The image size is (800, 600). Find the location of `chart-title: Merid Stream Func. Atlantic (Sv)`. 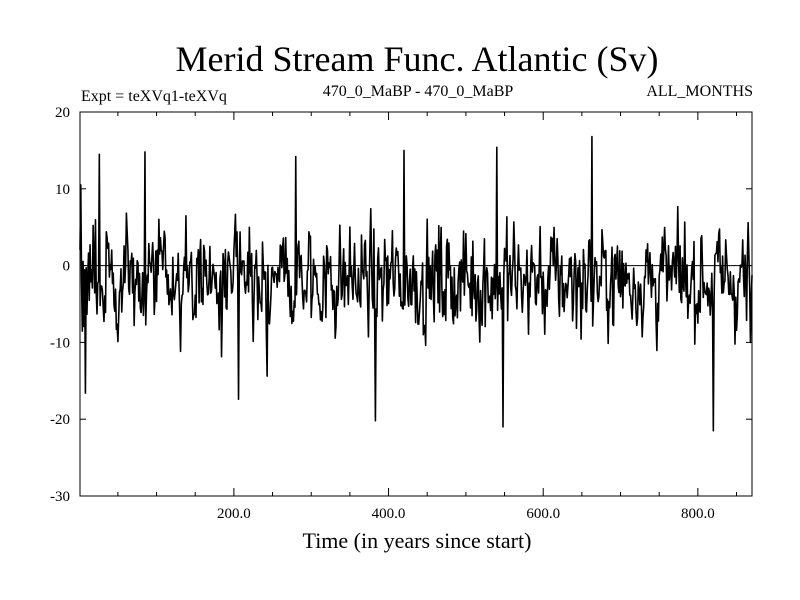

chart-title: Merid Stream Func. Atlantic (Sv) is located at coordinates (417, 59).